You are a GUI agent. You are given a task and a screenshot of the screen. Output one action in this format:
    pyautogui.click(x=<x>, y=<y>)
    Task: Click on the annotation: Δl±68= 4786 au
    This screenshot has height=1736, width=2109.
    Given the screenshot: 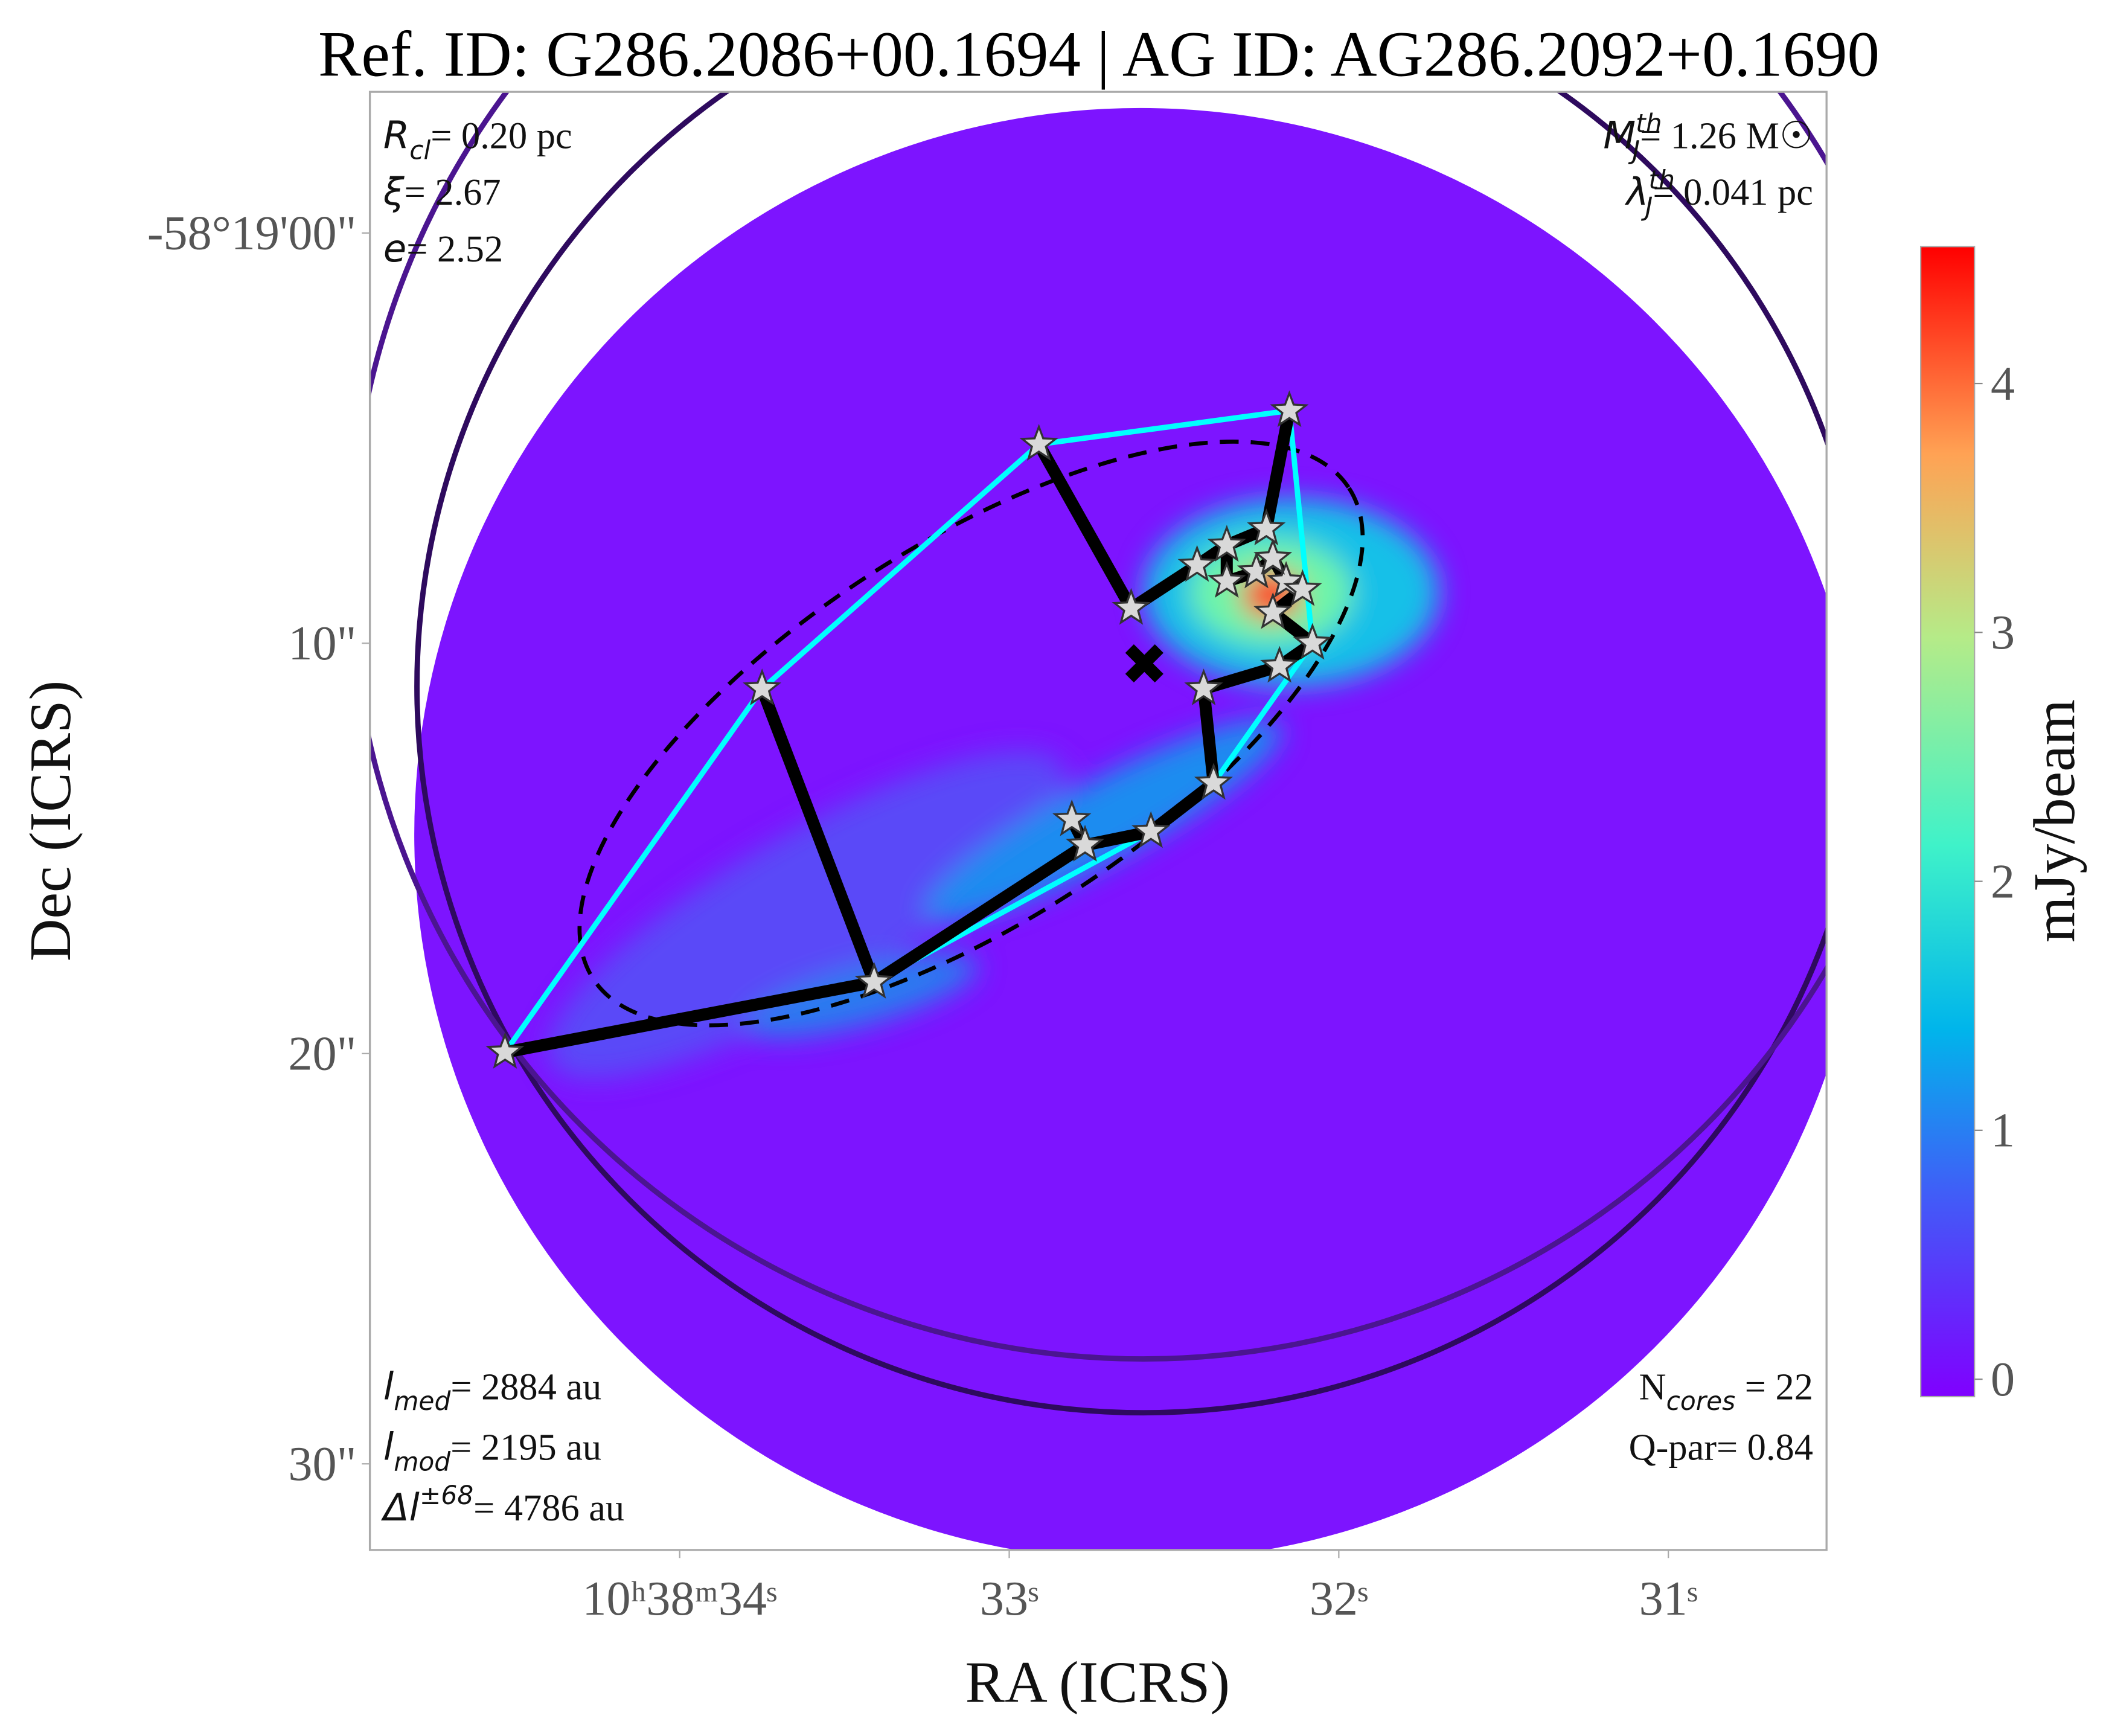 What is the action you would take?
    pyautogui.click(x=502, y=1505)
    